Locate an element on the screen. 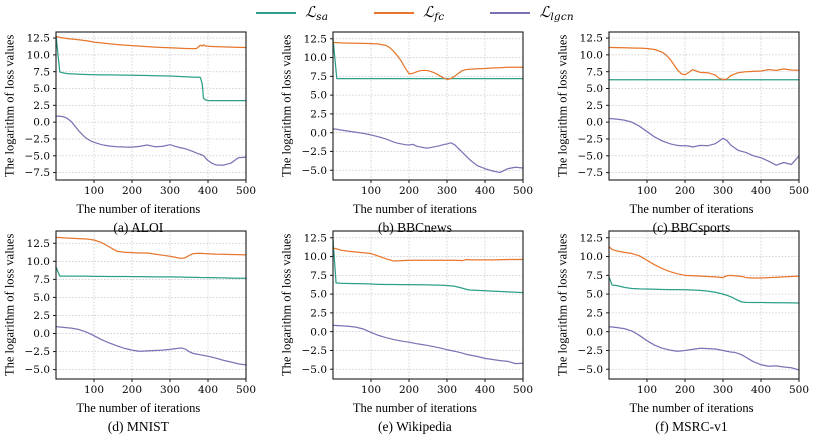 The height and width of the screenshot is (445, 830). y-axis-label-d: The logarithm of loss values is located at coordinates (9, 305).